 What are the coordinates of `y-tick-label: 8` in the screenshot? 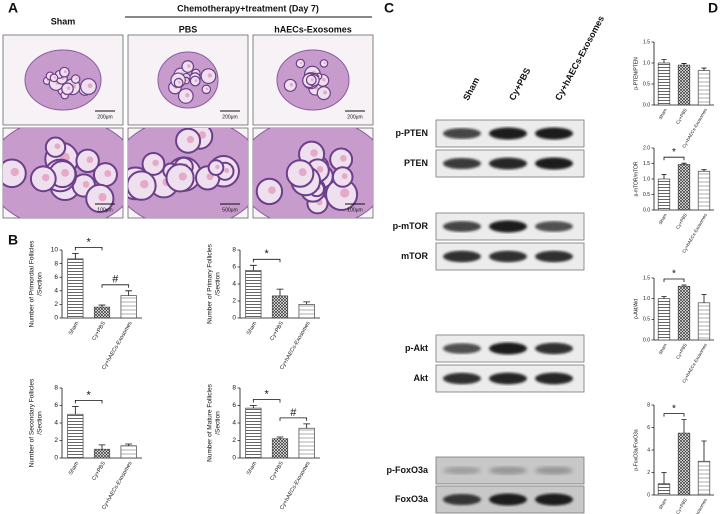 It's located at (234, 388).